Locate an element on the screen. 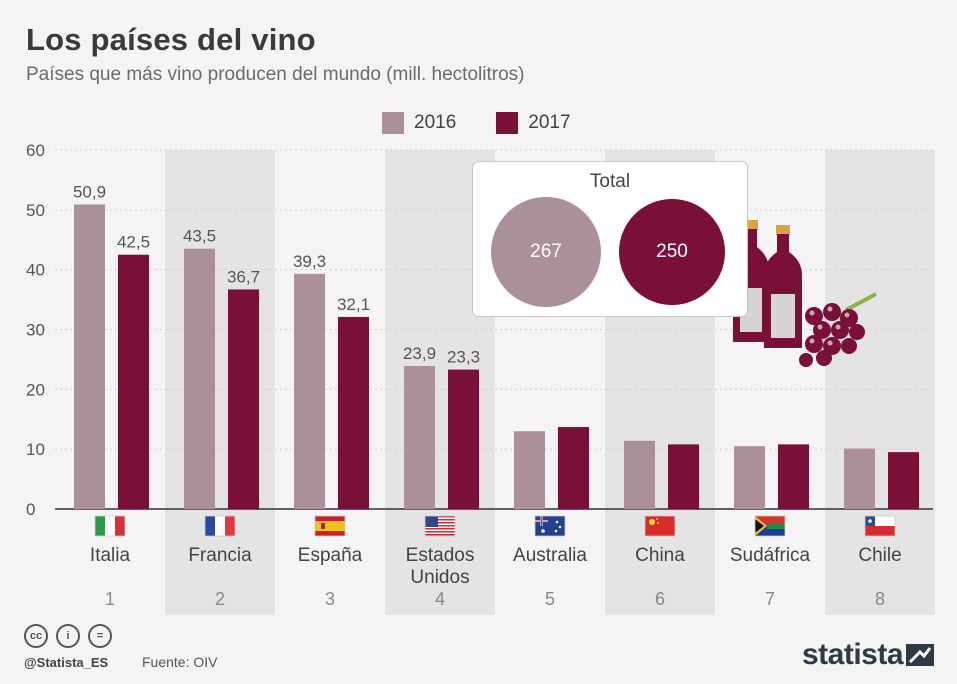 Image resolution: width=957 pixels, height=684 pixels. total-2017-value: 250 is located at coordinates (672, 251).